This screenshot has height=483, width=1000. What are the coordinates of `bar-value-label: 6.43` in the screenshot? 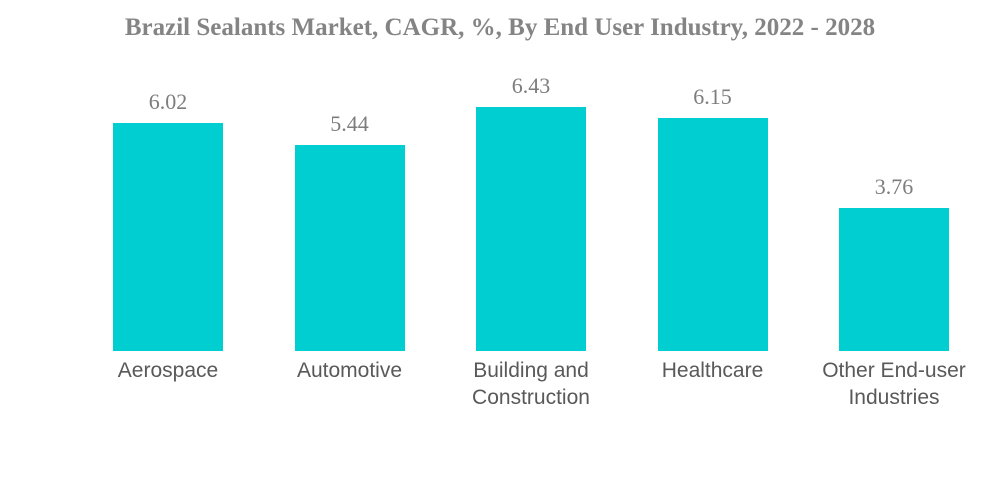 It's located at (531, 85).